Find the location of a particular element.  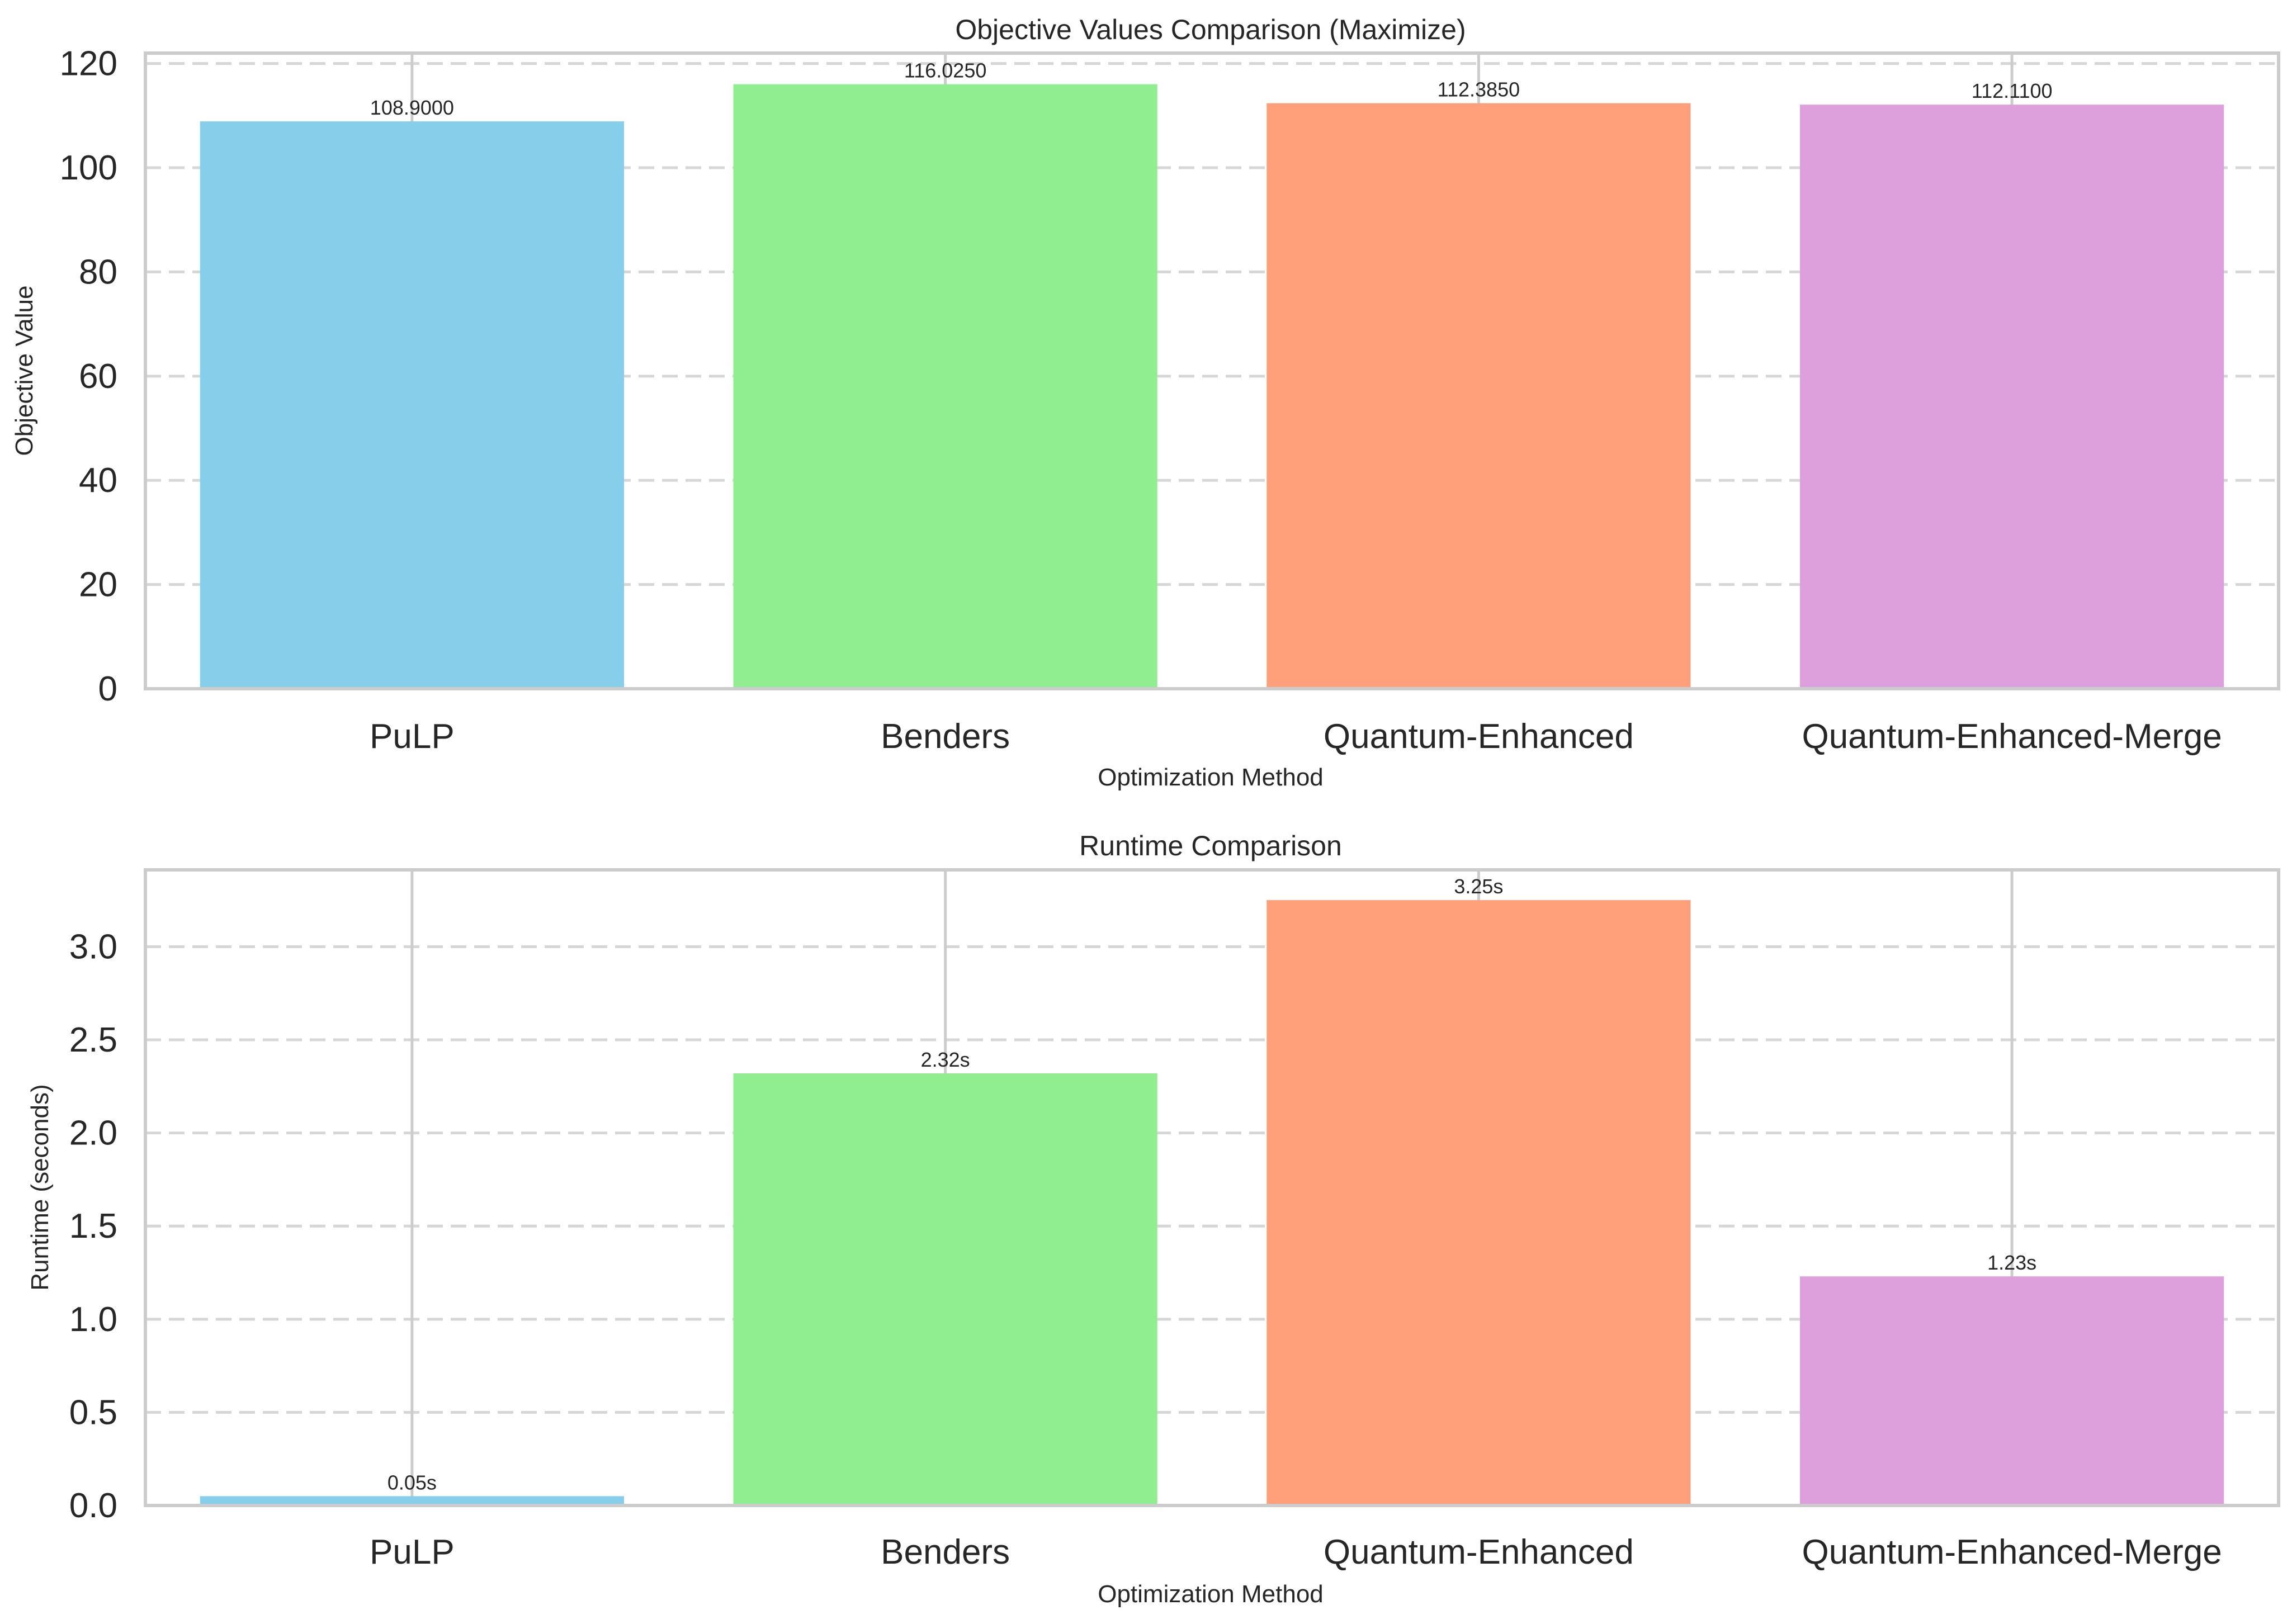

y-tick-label: 60 is located at coordinates (98, 376).